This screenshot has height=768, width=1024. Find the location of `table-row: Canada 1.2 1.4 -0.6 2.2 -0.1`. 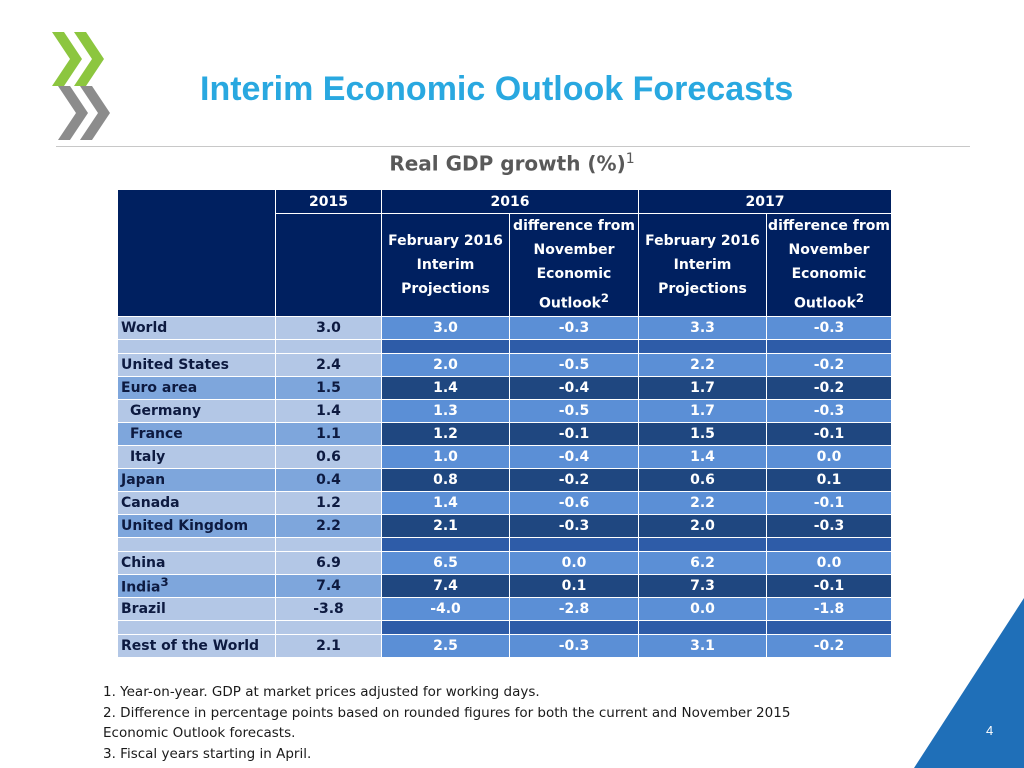

table-row: Canada 1.2 1.4 -0.6 2.2 -0.1 is located at coordinates (504, 502).